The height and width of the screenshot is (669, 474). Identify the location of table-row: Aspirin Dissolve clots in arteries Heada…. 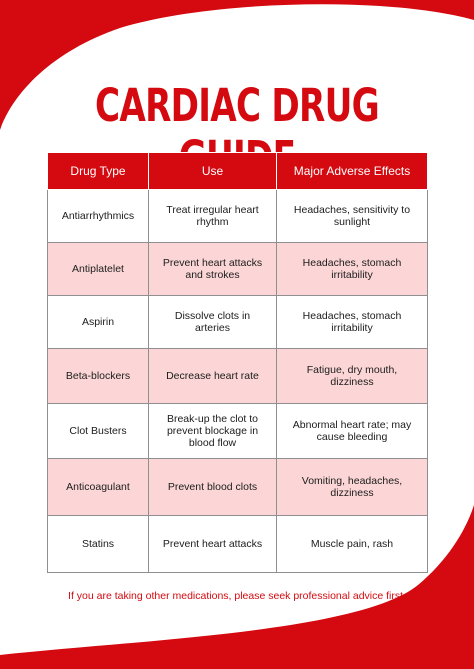
(237, 322).